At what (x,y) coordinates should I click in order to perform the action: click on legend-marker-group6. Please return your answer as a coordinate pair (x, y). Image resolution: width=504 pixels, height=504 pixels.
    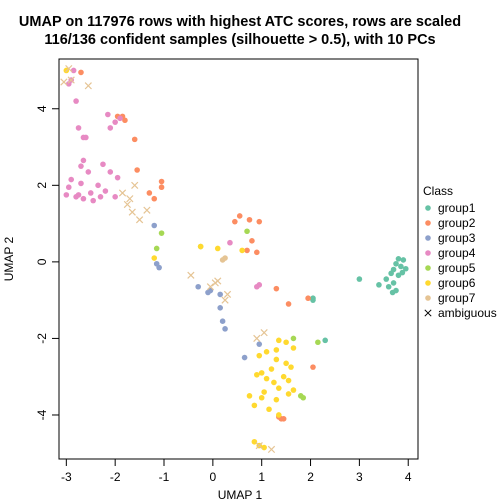
    Looking at the image, I should click on (428, 283).